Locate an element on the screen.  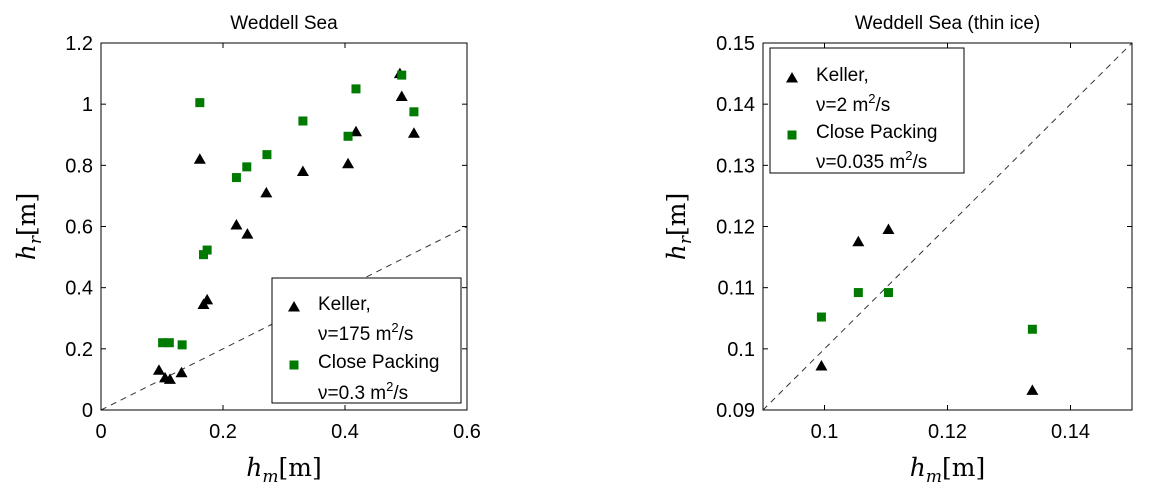
y-tick-label: 1.2 is located at coordinates (79, 44).